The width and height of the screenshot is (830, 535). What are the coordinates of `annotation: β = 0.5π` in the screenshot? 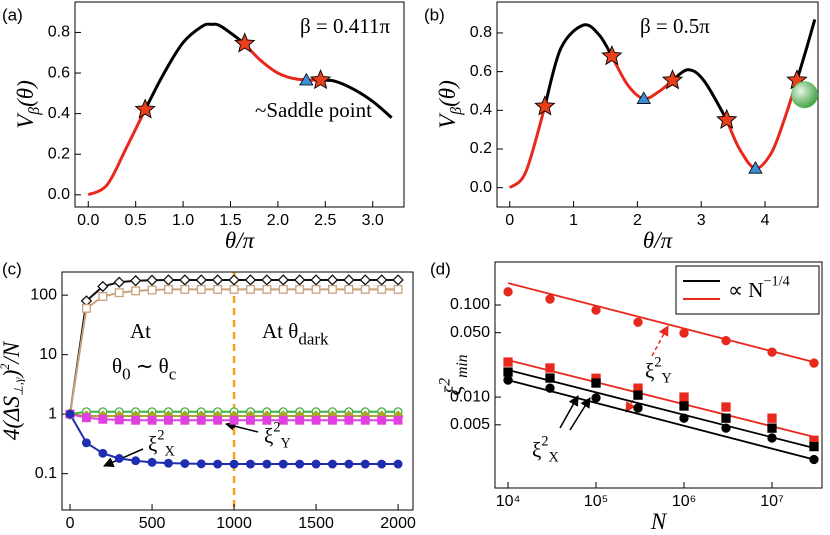 It's located at (675, 26).